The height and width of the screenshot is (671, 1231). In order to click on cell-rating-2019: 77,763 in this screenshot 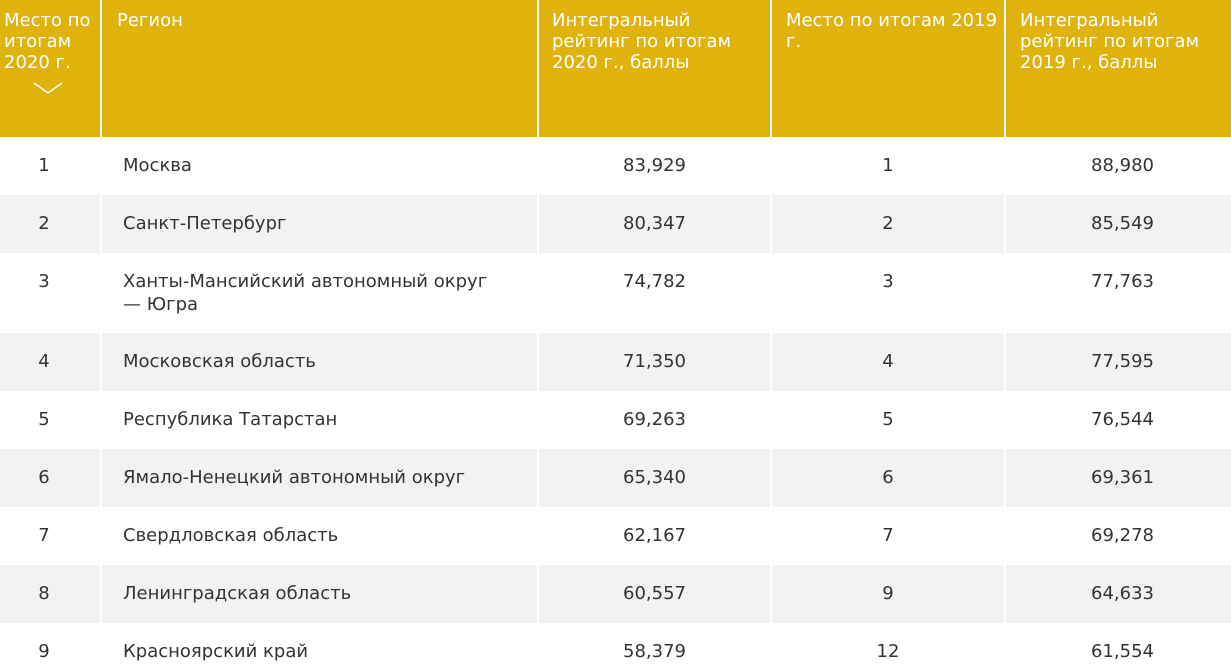, I will do `click(1118, 293)`.